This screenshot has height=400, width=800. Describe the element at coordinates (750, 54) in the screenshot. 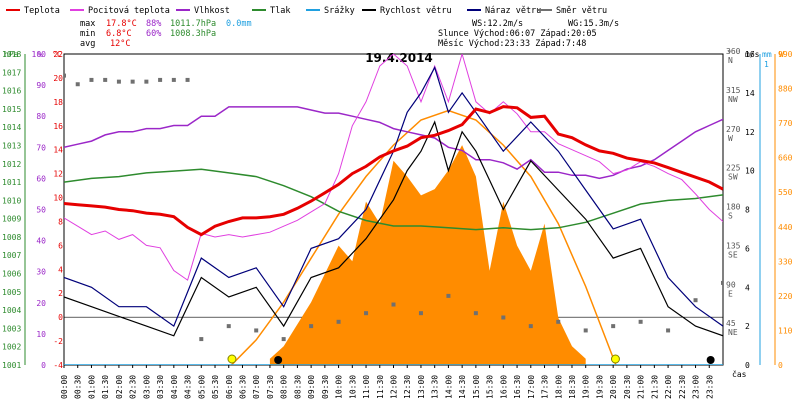

I see `ms-tick-label: 16` at that location.